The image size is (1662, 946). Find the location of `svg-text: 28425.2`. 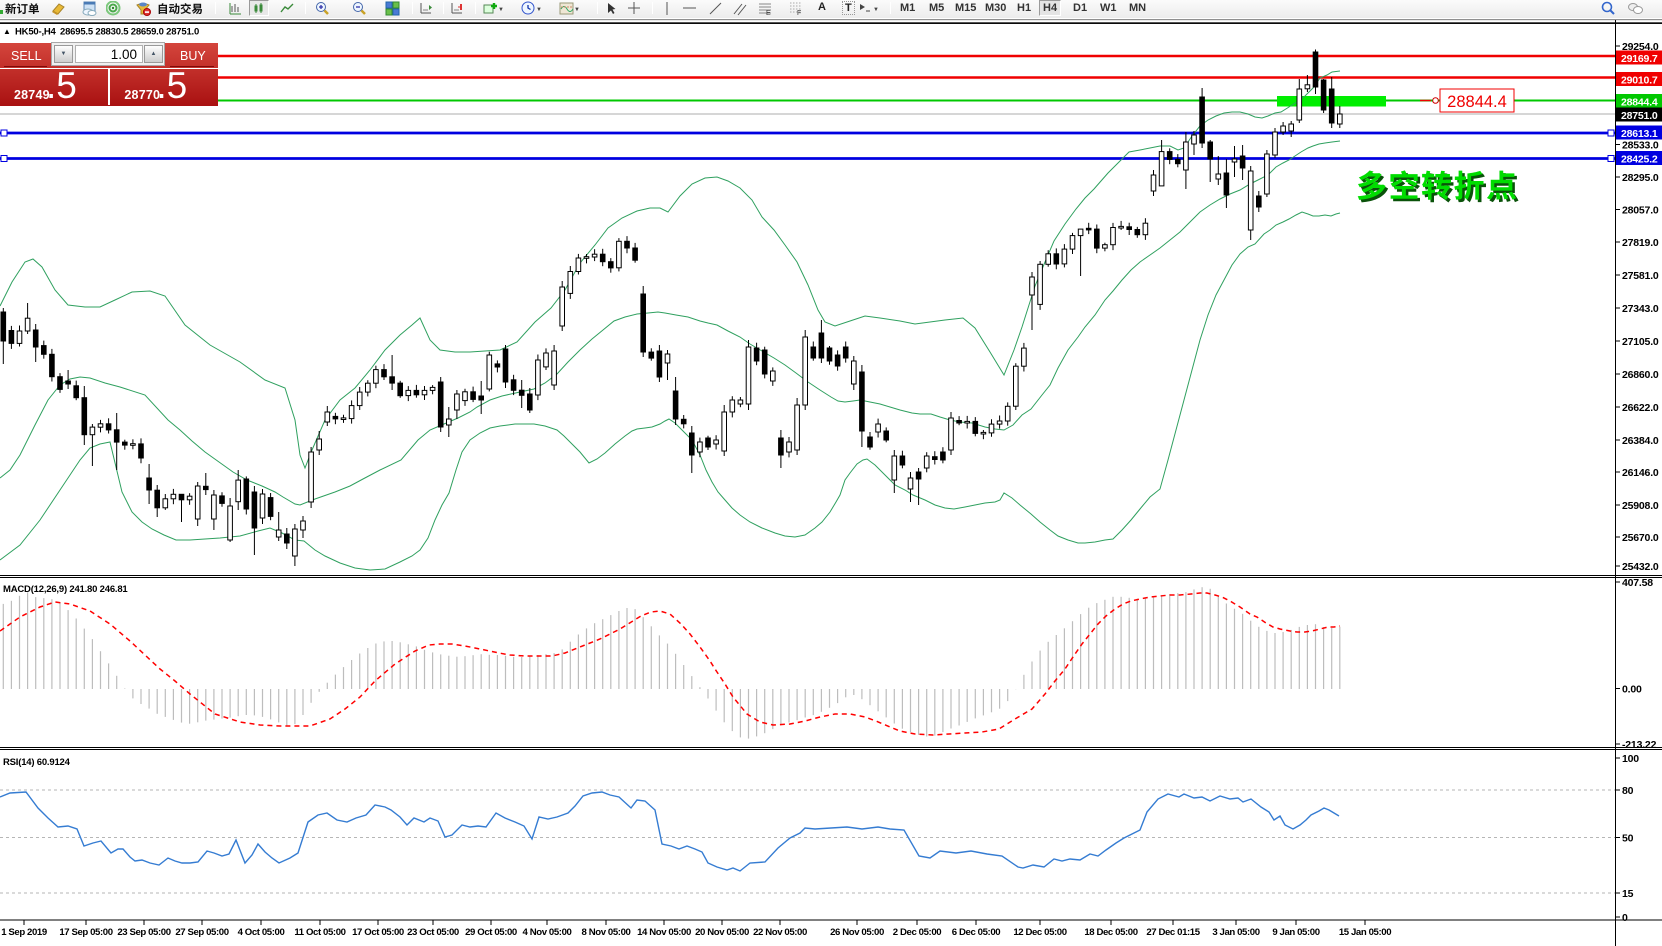

svg-text: 28425.2 is located at coordinates (1639, 160).